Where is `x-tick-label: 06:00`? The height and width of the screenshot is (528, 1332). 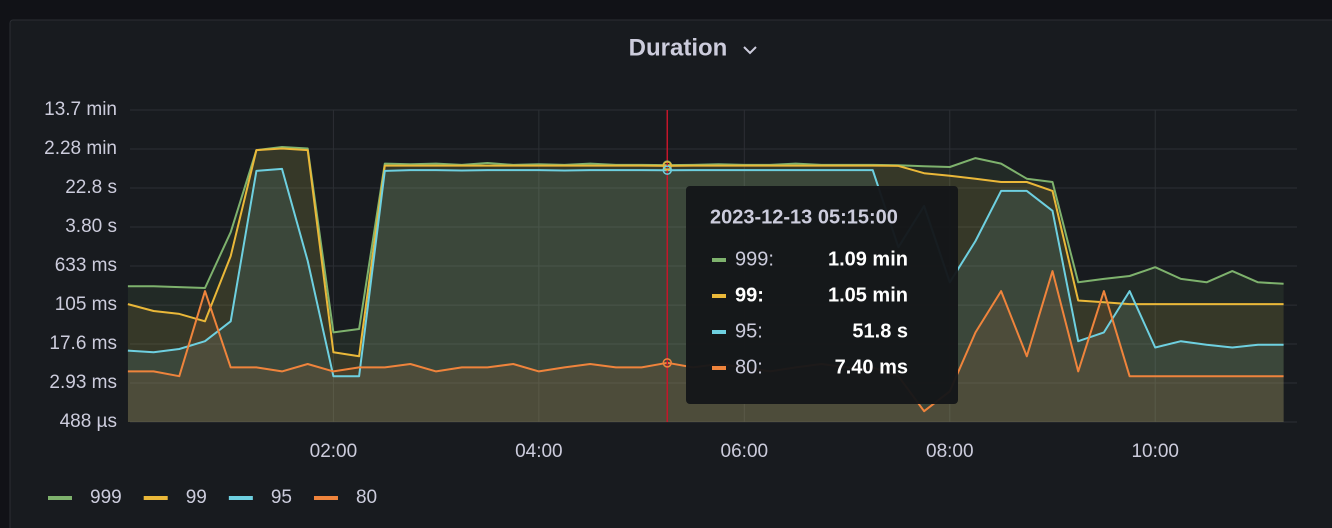 x-tick-label: 06:00 is located at coordinates (745, 451).